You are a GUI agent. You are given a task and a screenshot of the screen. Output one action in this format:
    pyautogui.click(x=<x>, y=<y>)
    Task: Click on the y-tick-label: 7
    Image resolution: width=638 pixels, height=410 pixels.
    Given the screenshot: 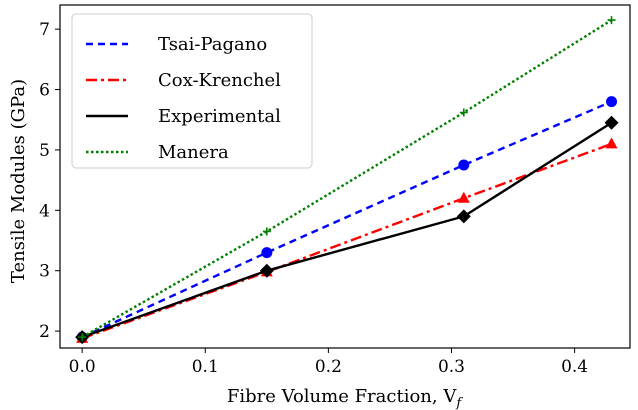 What is the action you would take?
    pyautogui.click(x=44, y=30)
    